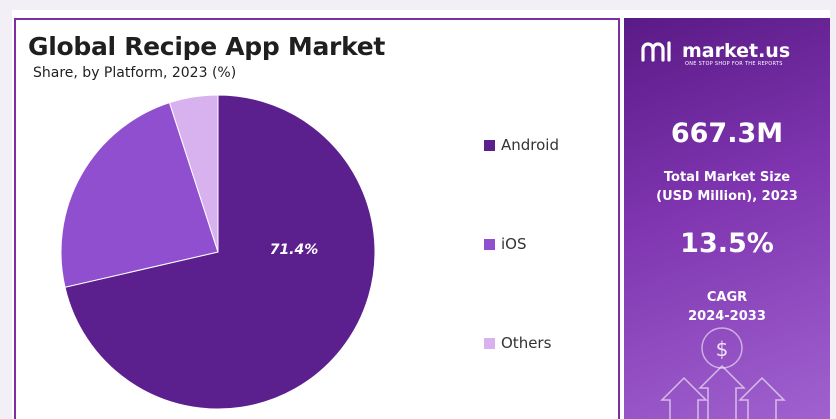  I want to click on cagr-label-line2: 2024-2033, so click(727, 316).